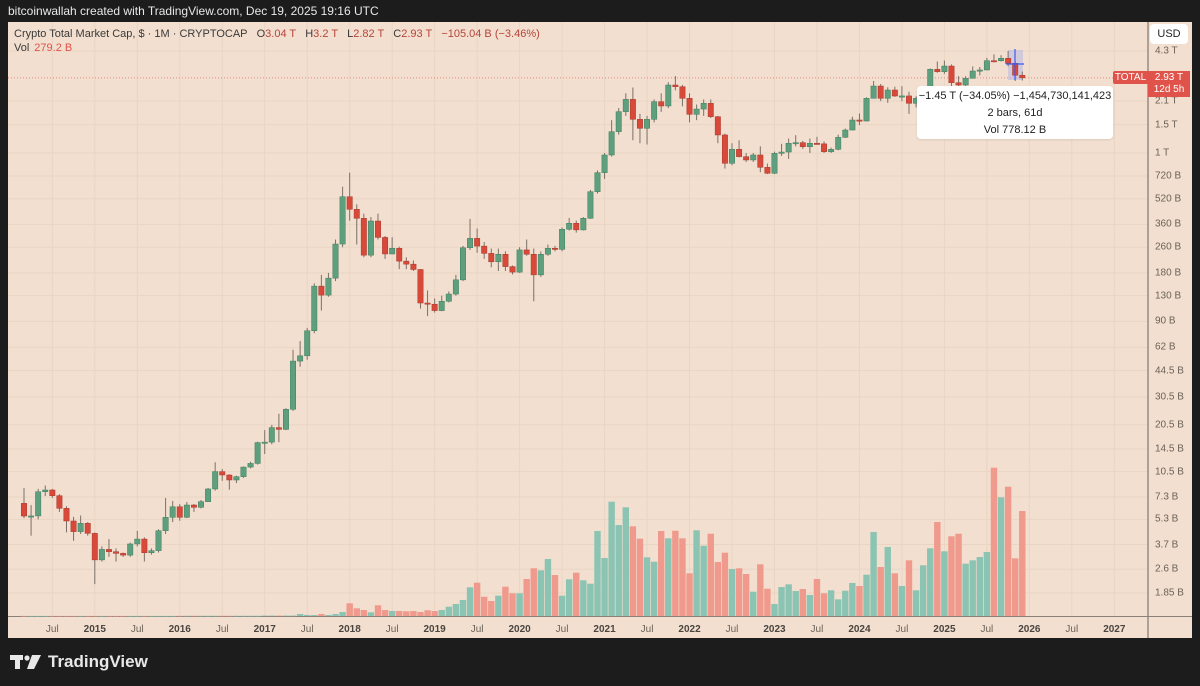 Image resolution: width=1200 pixels, height=686 pixels. I want to click on time-axis-label: 2015, so click(94, 629).